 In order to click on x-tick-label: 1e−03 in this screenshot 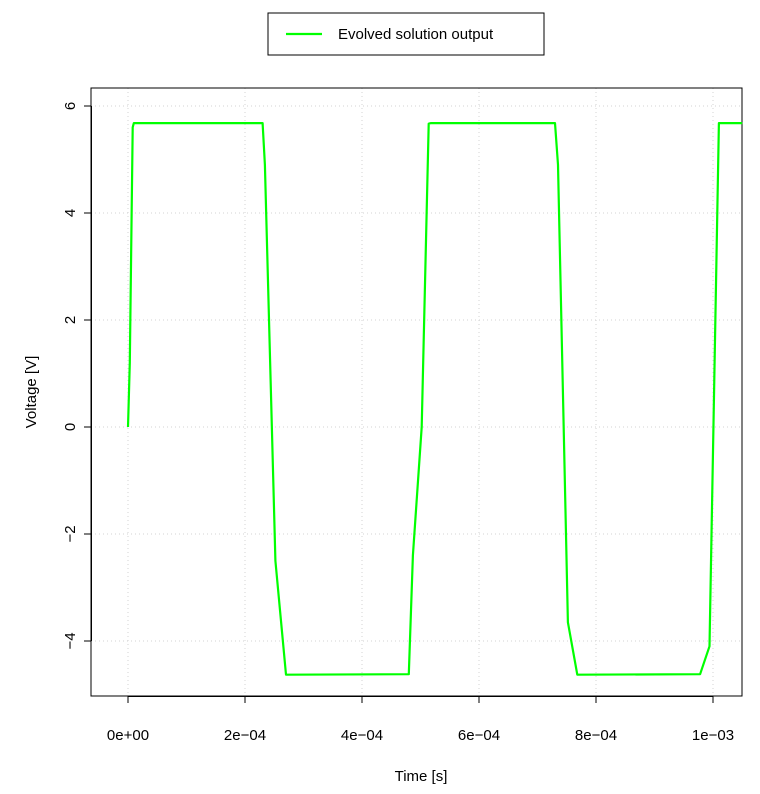, I will do `click(713, 735)`.